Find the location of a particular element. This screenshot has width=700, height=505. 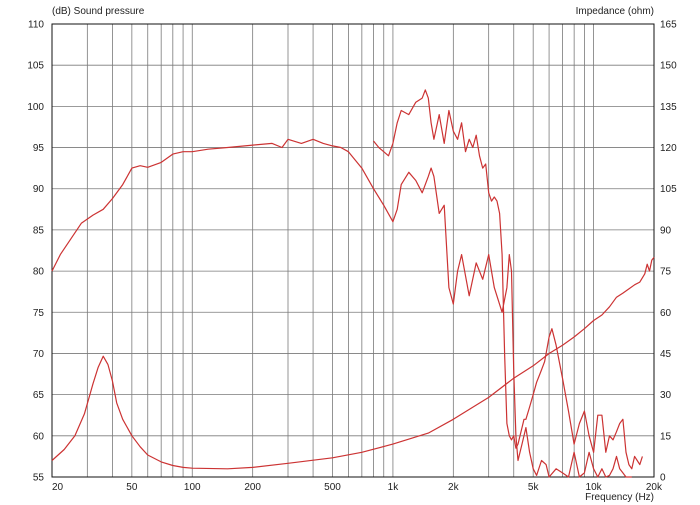

y-right-tick-label: 90 is located at coordinates (666, 230).